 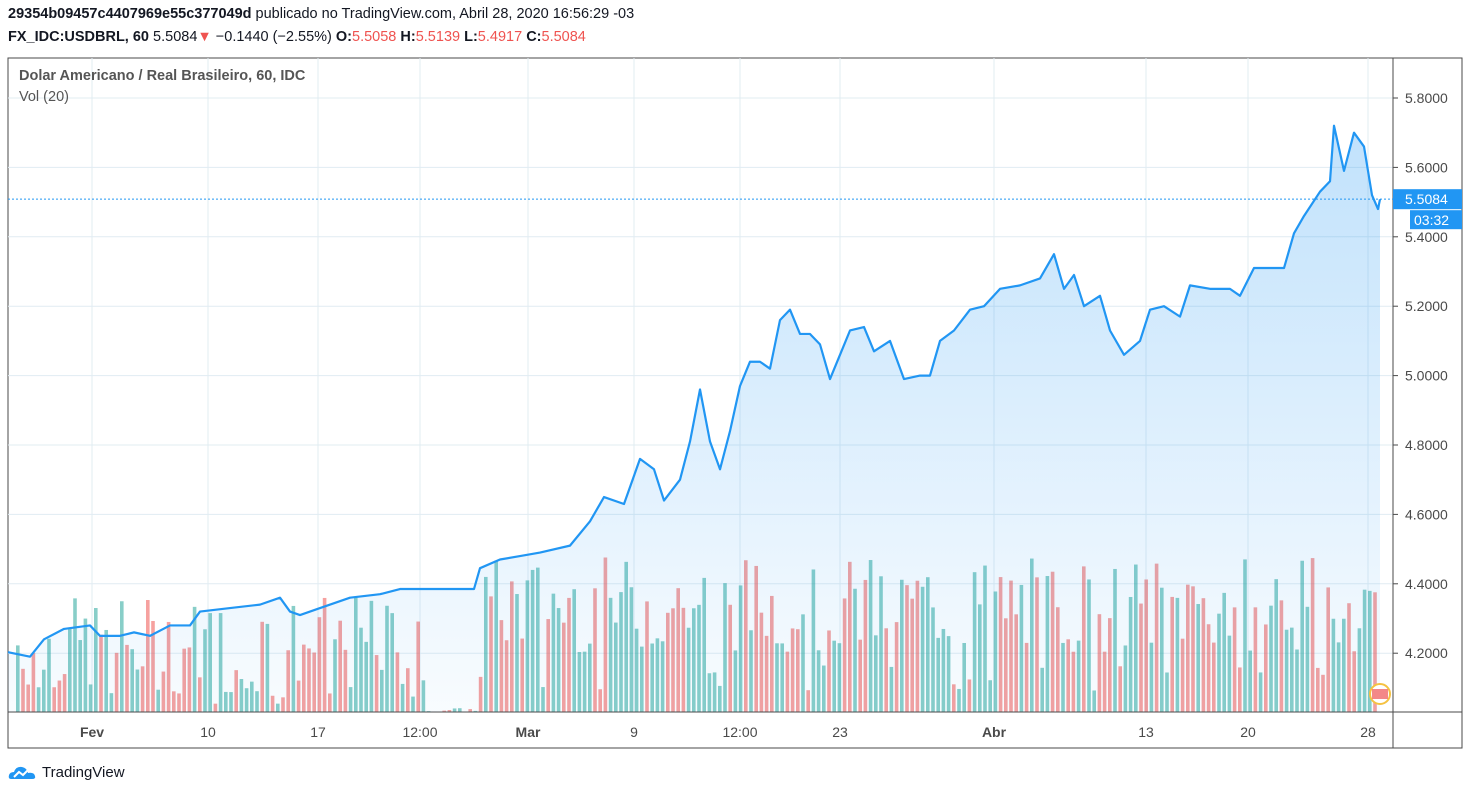 I want to click on open-label: O:, so click(x=344, y=37).